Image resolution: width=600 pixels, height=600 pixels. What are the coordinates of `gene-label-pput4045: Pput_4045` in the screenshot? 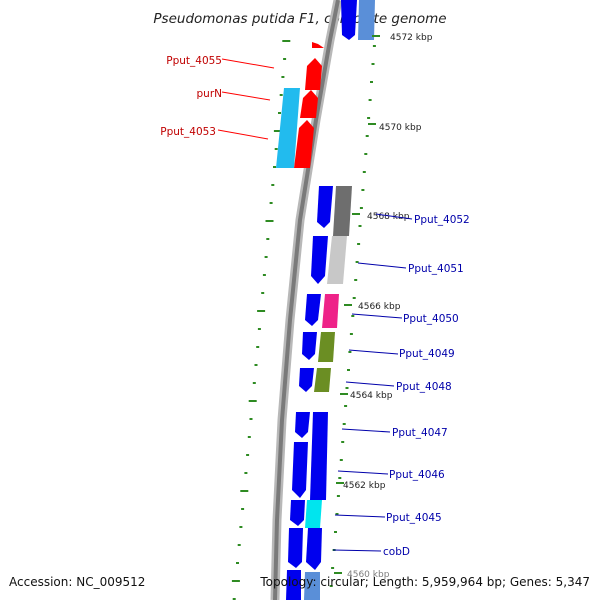 It's located at (414, 518).